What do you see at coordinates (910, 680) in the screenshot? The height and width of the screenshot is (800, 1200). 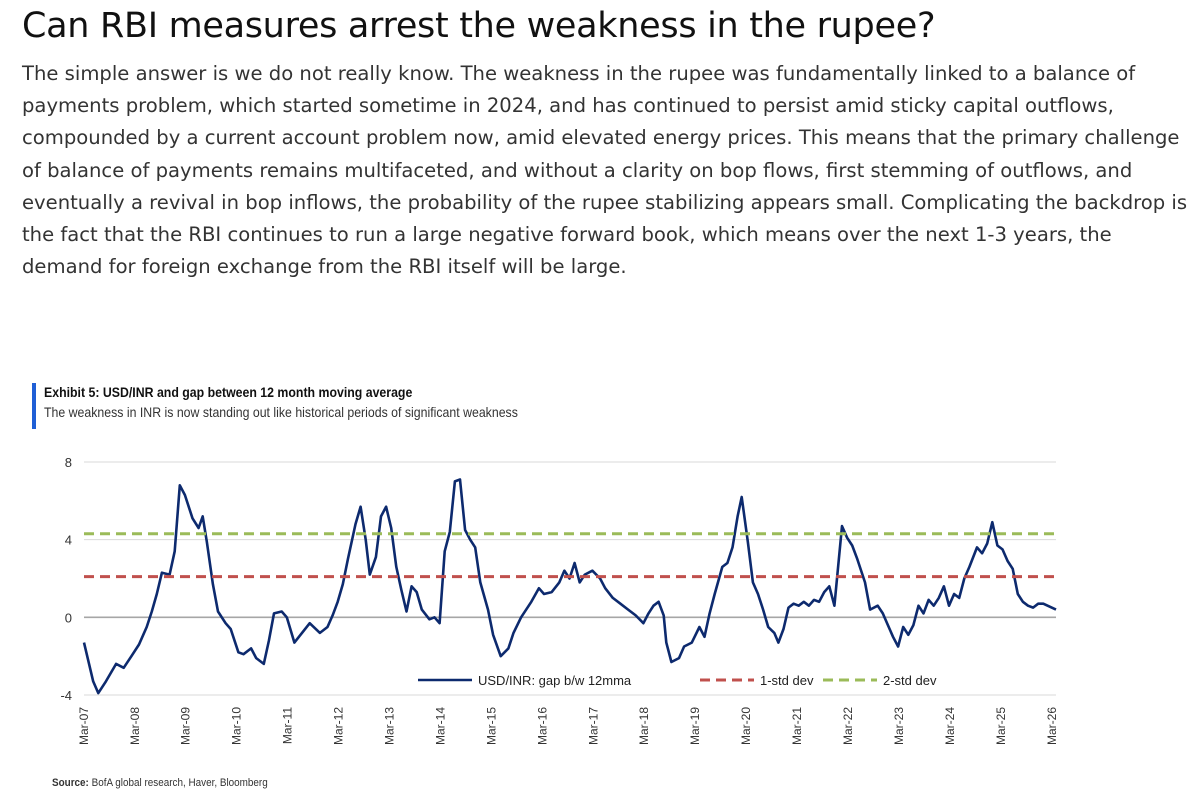 I see `legend-label: 2-std dev` at bounding box center [910, 680].